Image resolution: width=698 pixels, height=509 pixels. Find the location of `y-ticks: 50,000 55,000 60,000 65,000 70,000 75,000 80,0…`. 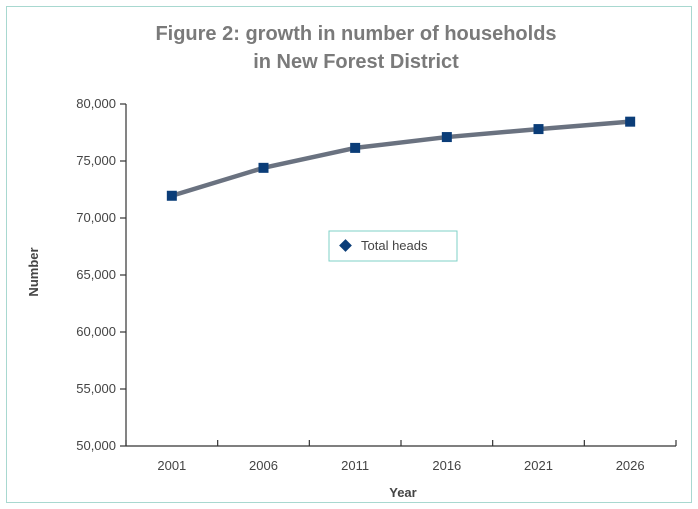

y-ticks: 50,000 55,000 60,000 65,000 70,000 75,000 80,0… is located at coordinates (101, 274).